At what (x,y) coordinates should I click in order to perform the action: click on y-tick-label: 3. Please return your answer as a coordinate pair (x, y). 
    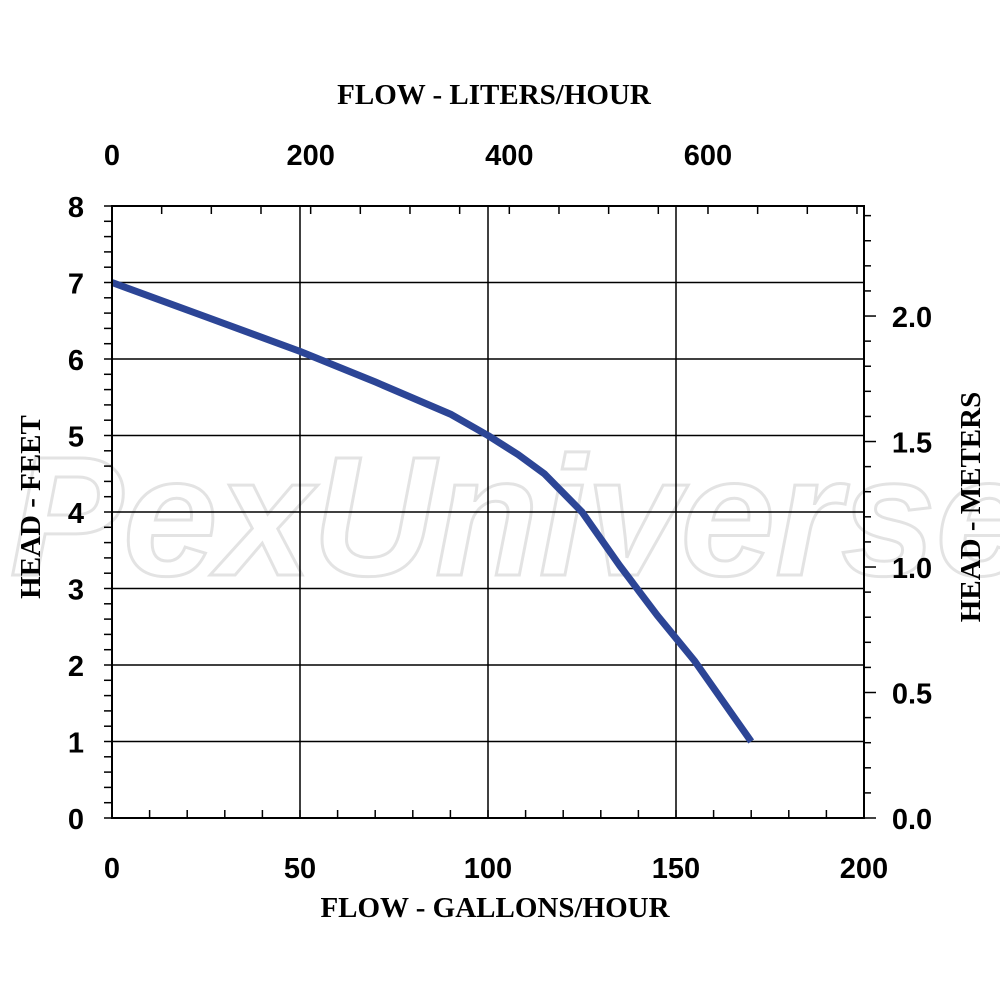
    Looking at the image, I should click on (76, 591).